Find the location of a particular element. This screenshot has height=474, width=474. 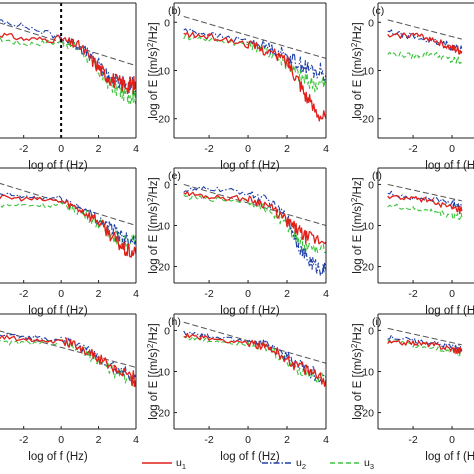

legend-subscript: 3 is located at coordinates (372, 466).